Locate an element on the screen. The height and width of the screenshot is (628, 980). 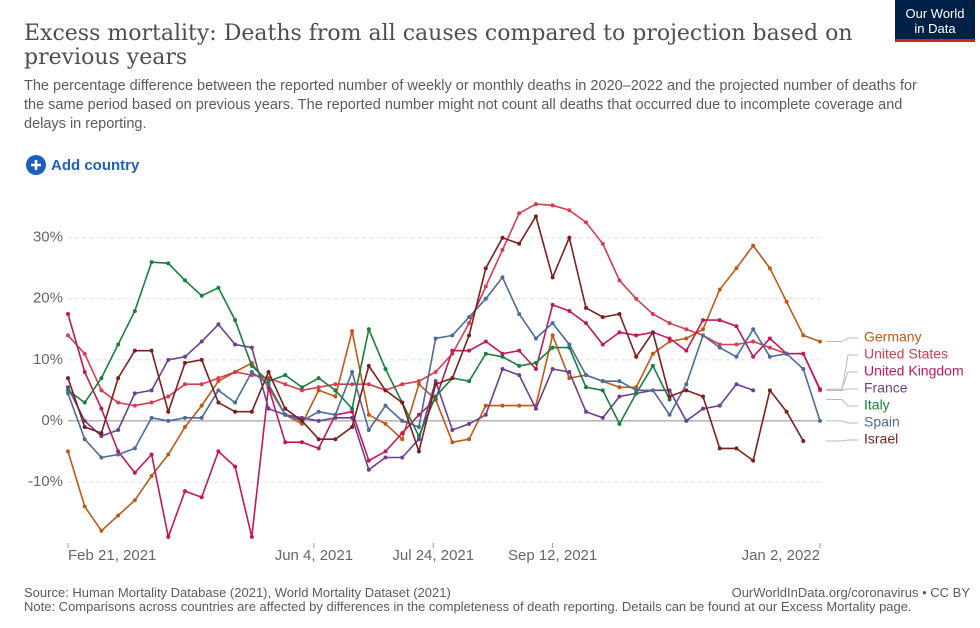
x-tick-label: Sep 12, 2021 is located at coordinates (552, 555).